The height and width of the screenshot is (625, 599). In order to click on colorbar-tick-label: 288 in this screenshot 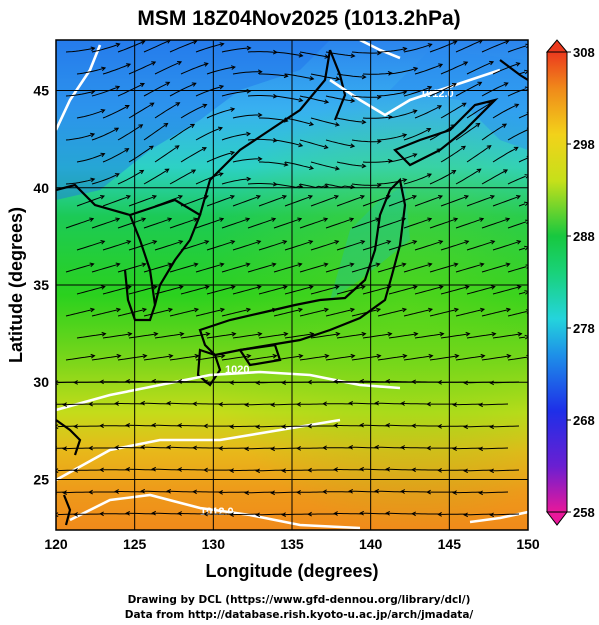, I will do `click(584, 236)`.